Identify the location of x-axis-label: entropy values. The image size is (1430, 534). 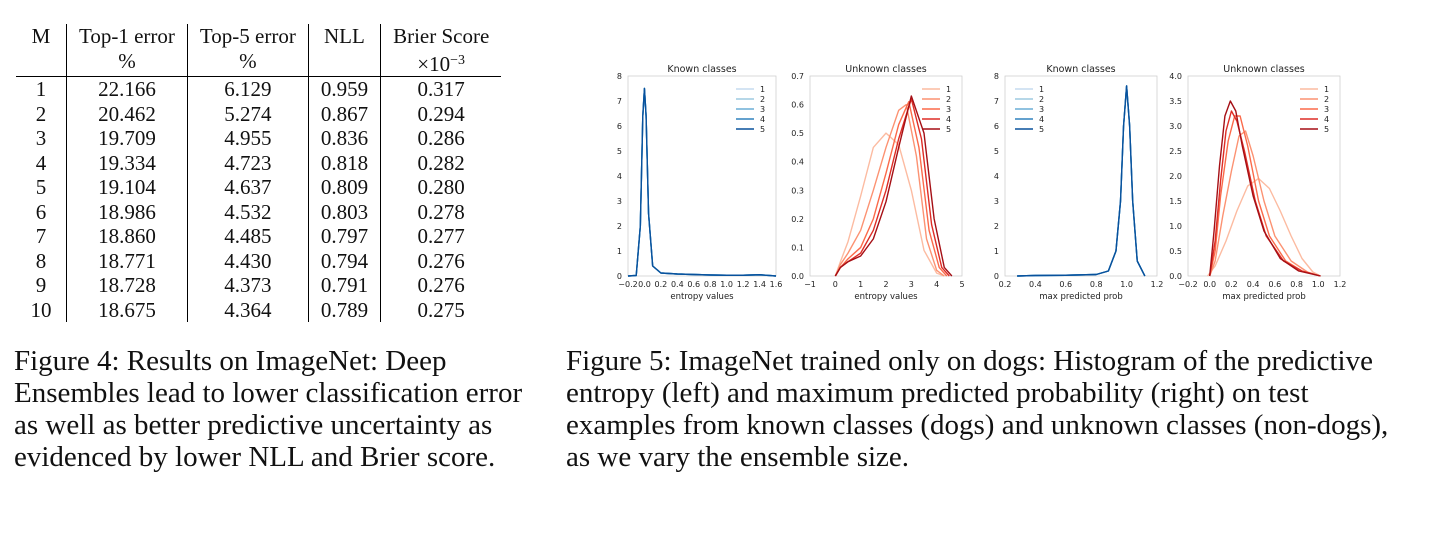
(702, 297).